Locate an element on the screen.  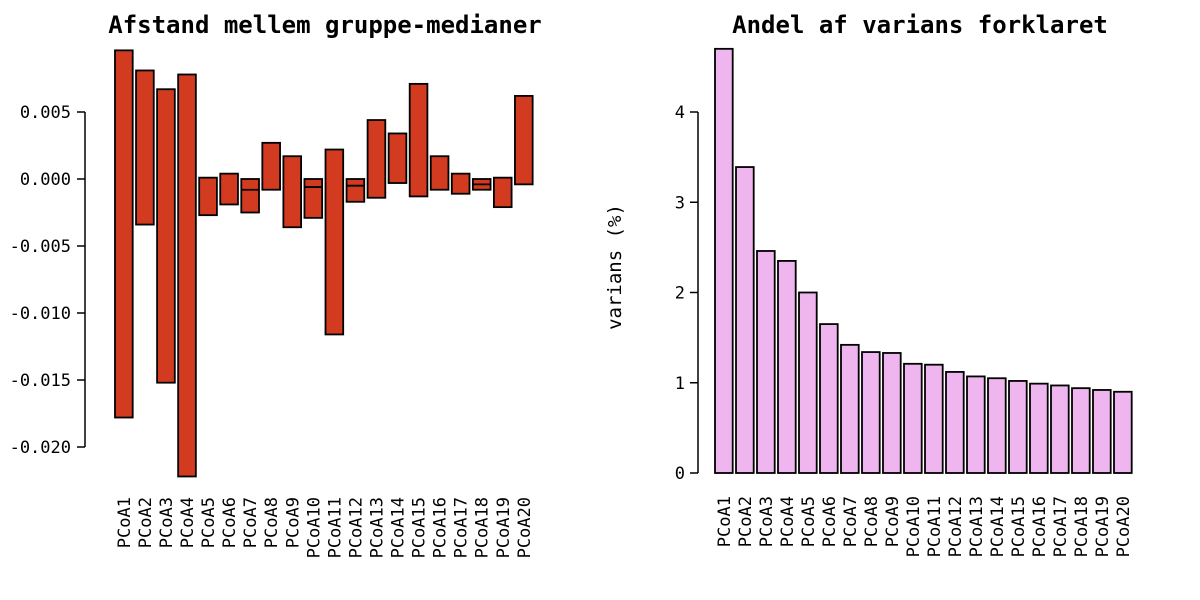
bar-pcoa18 is located at coordinates (1081, 430).